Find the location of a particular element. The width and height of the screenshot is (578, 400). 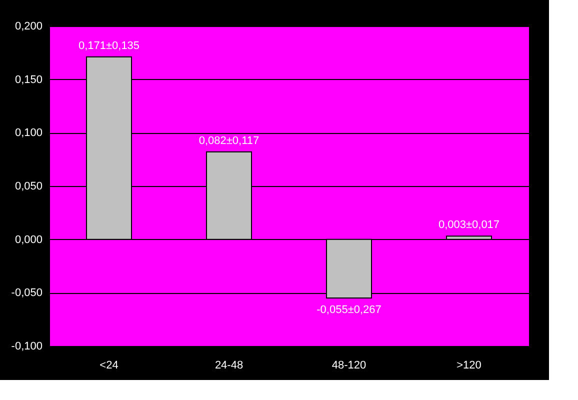

y-tick-label: -0,050 is located at coordinates (26, 293).